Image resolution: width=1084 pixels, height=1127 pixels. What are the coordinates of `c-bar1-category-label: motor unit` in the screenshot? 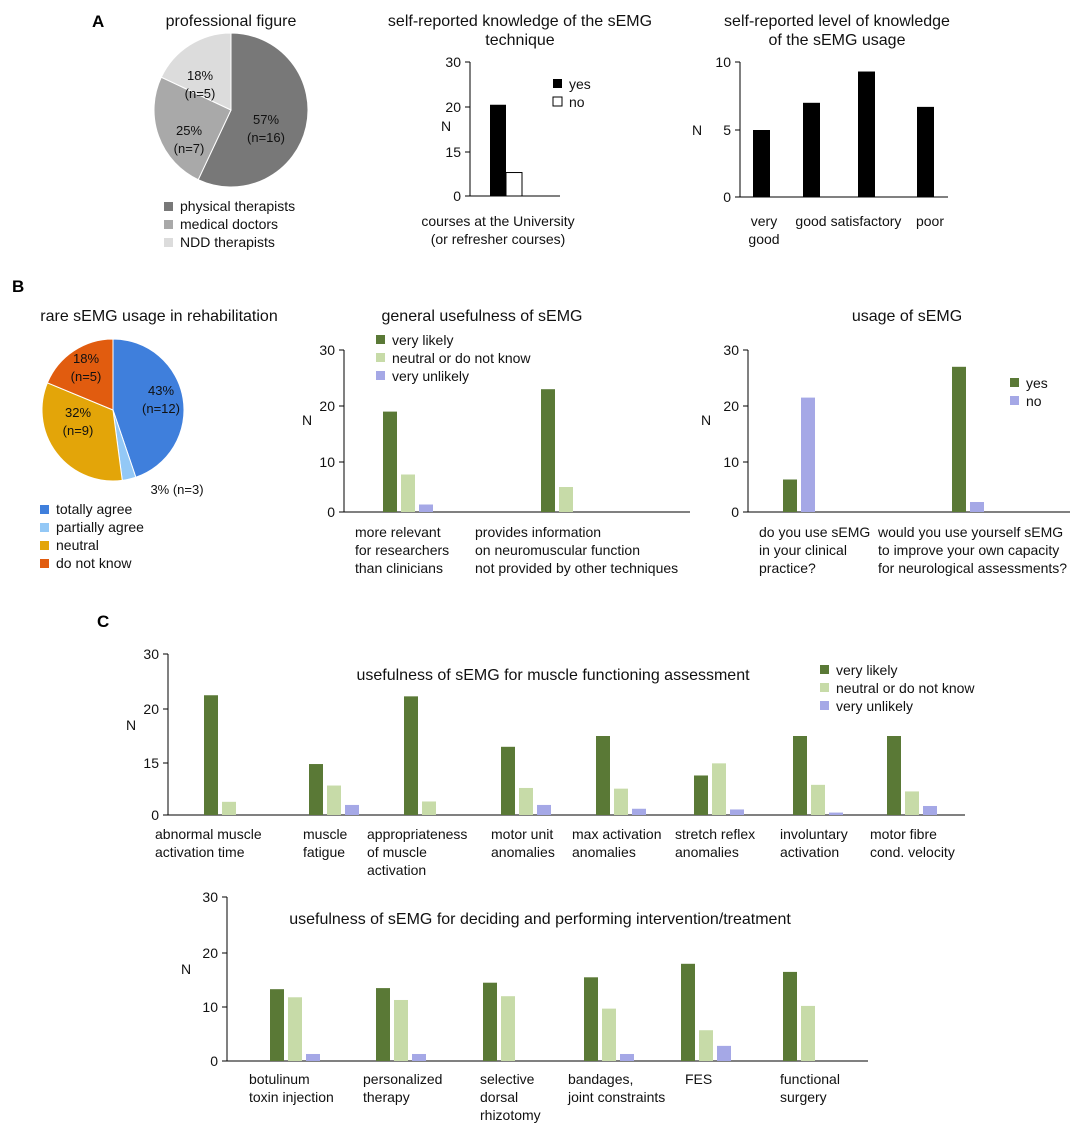 It's located at (522, 834).